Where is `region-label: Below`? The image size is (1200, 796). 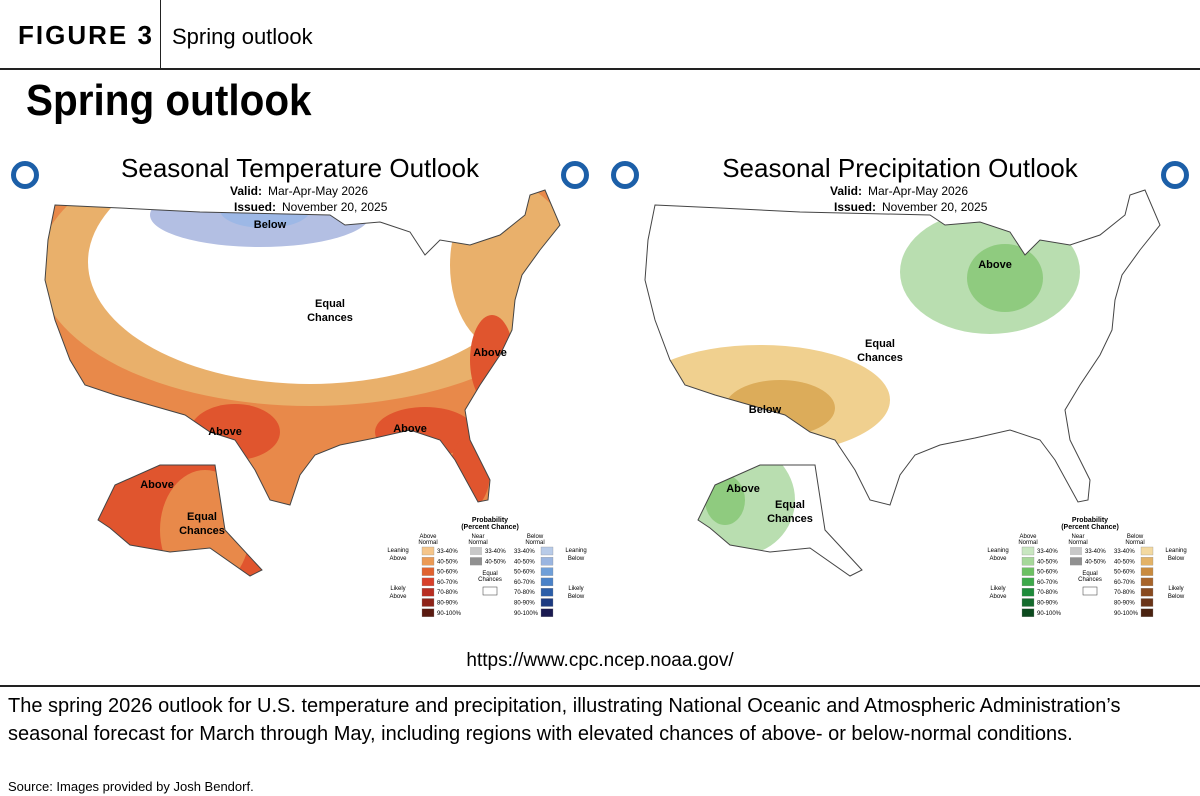
region-label: Below is located at coordinates (270, 225).